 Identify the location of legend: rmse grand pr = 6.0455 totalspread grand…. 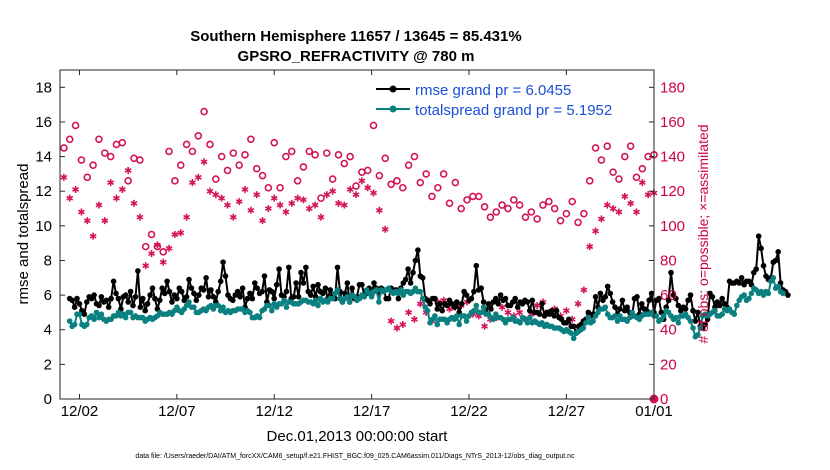
(494, 100).